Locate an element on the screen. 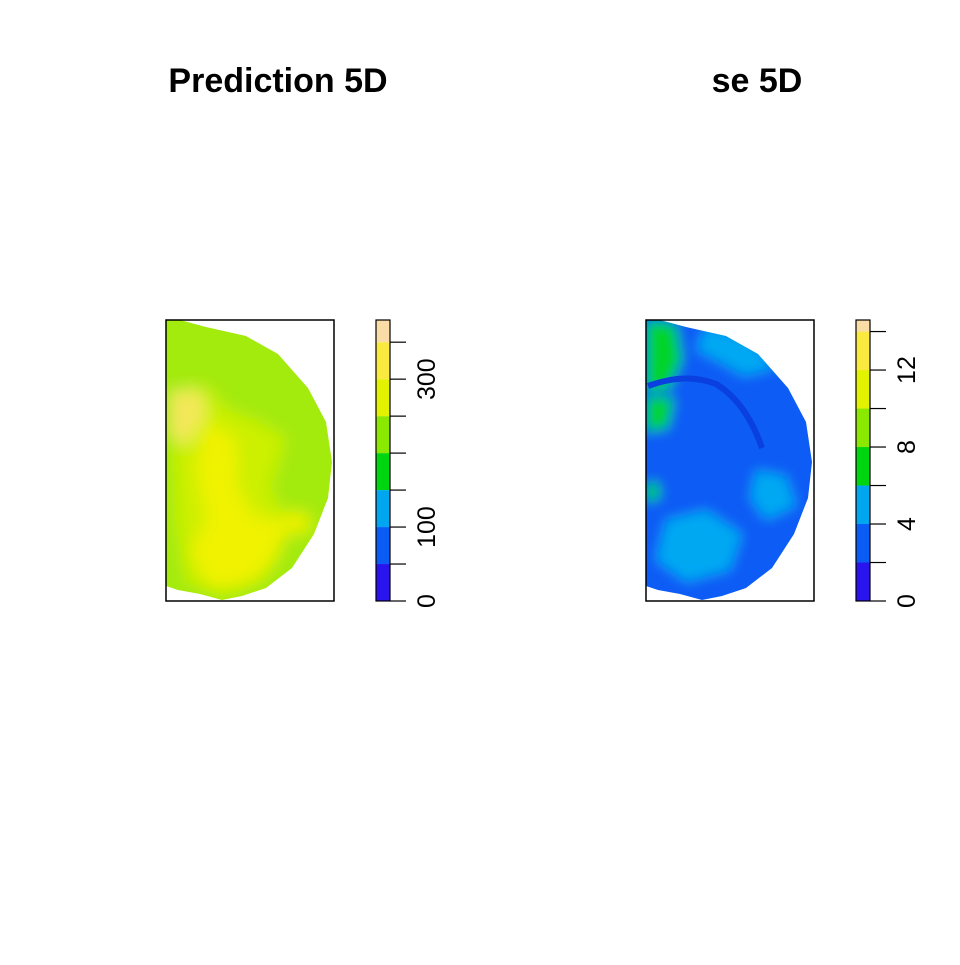 This screenshot has width=960, height=965. plot-frame-se is located at coordinates (730, 460).